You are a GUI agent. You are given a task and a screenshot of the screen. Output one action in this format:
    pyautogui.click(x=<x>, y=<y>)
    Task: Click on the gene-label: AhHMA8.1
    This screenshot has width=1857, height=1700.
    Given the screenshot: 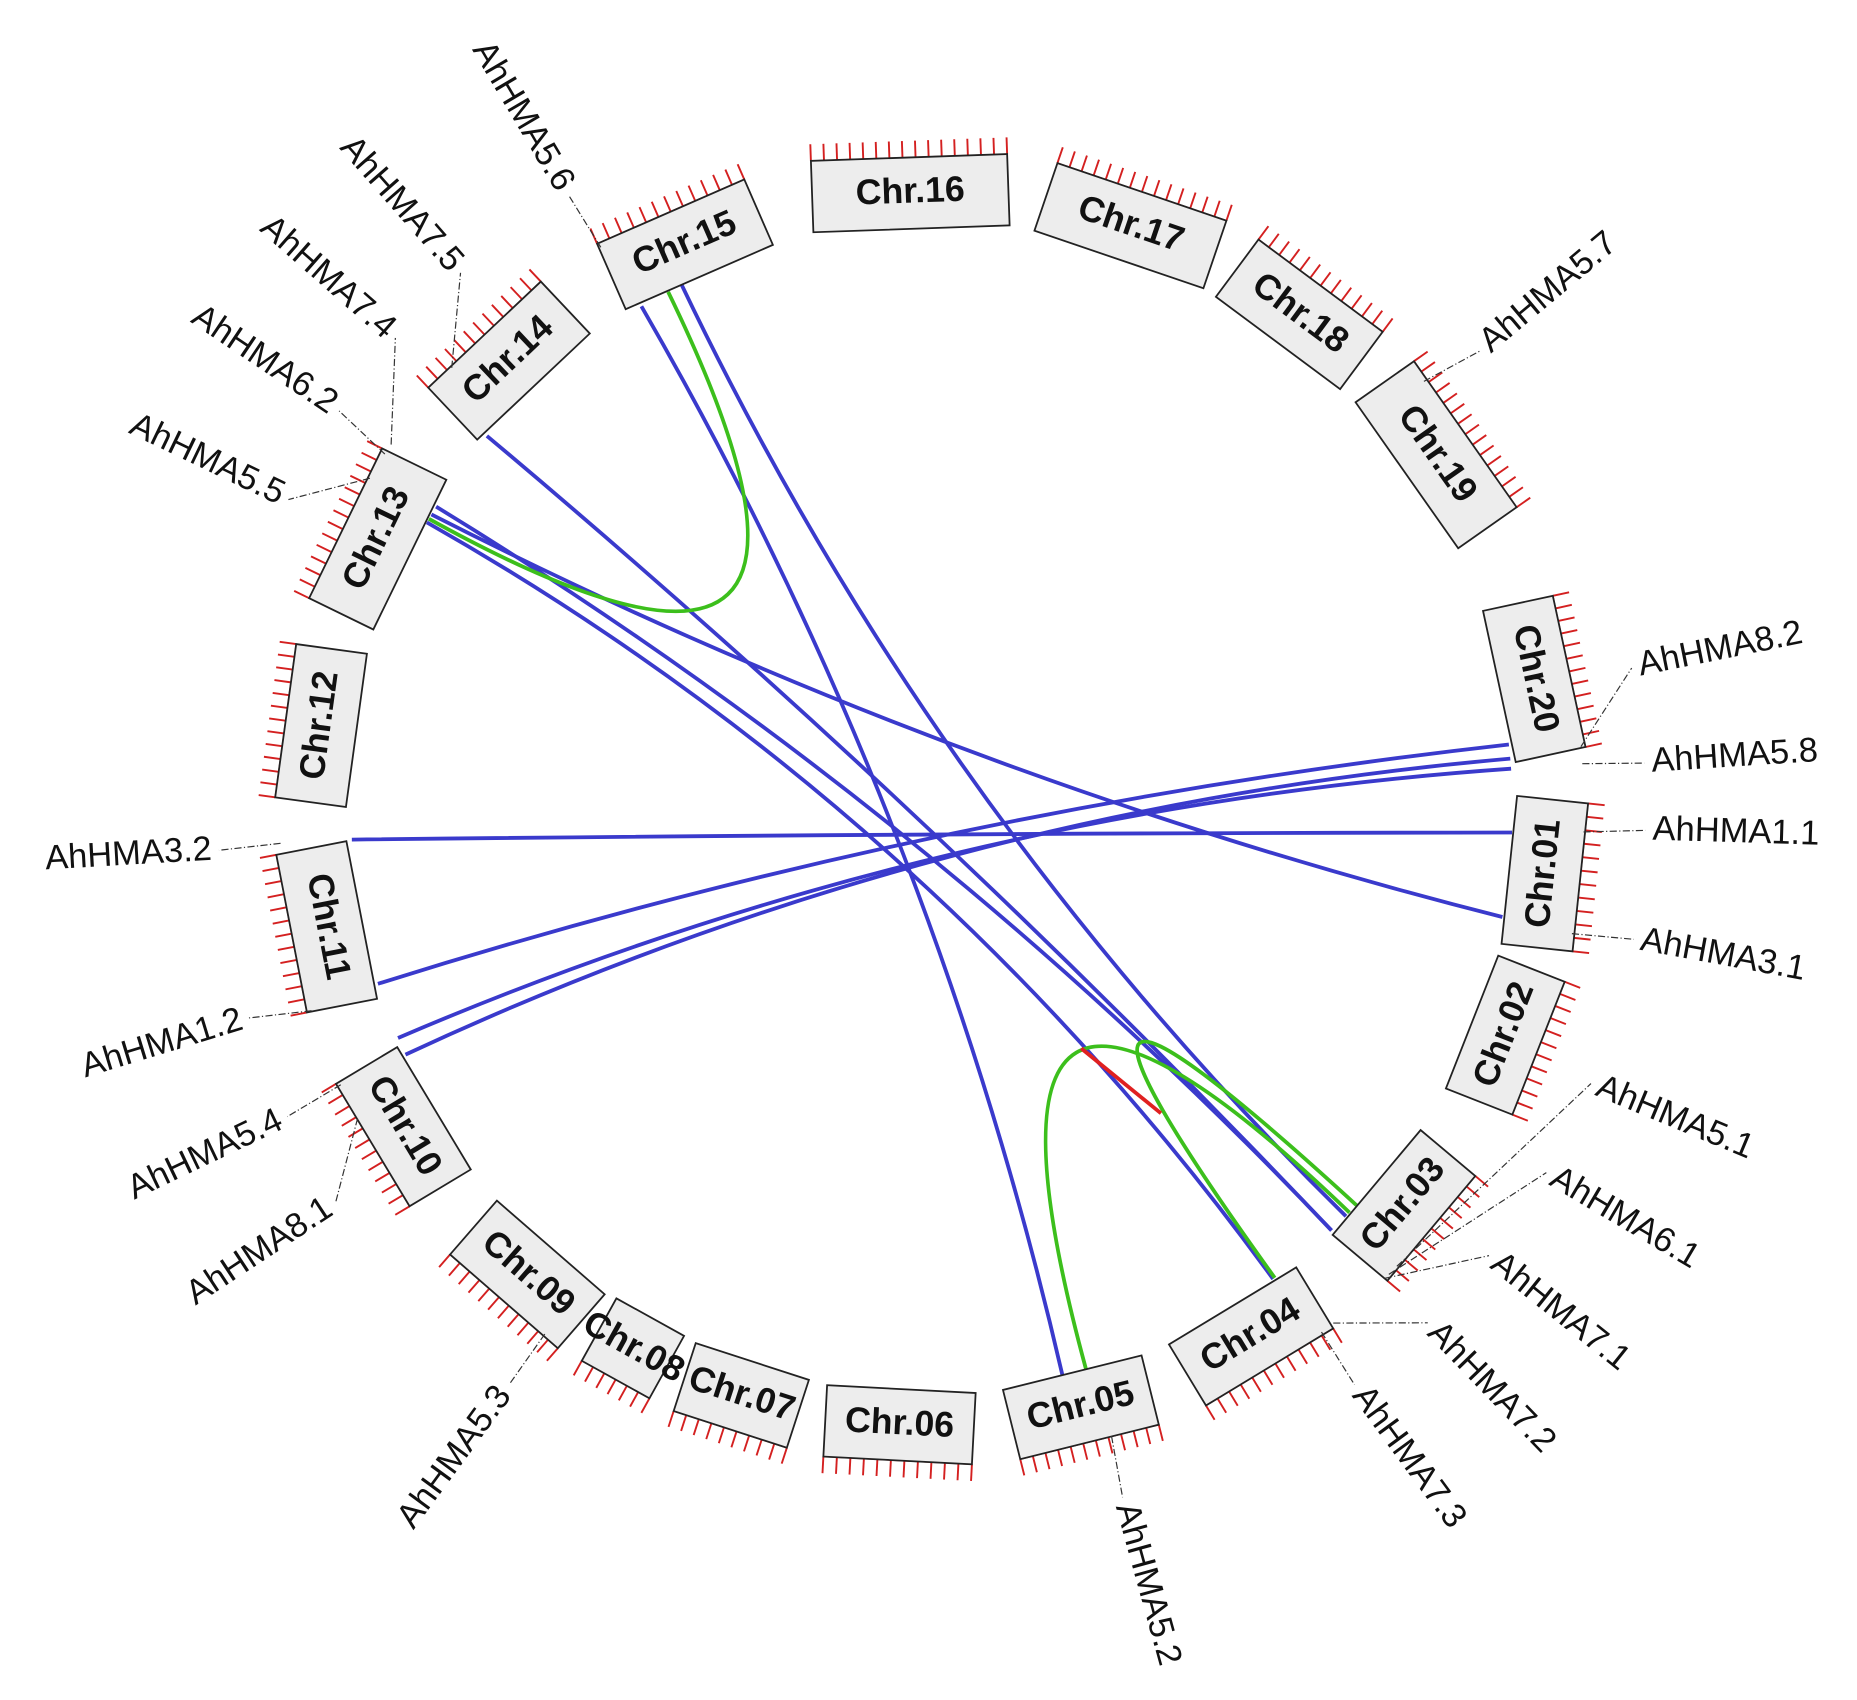 What is the action you would take?
    pyautogui.click(x=259, y=1251)
    